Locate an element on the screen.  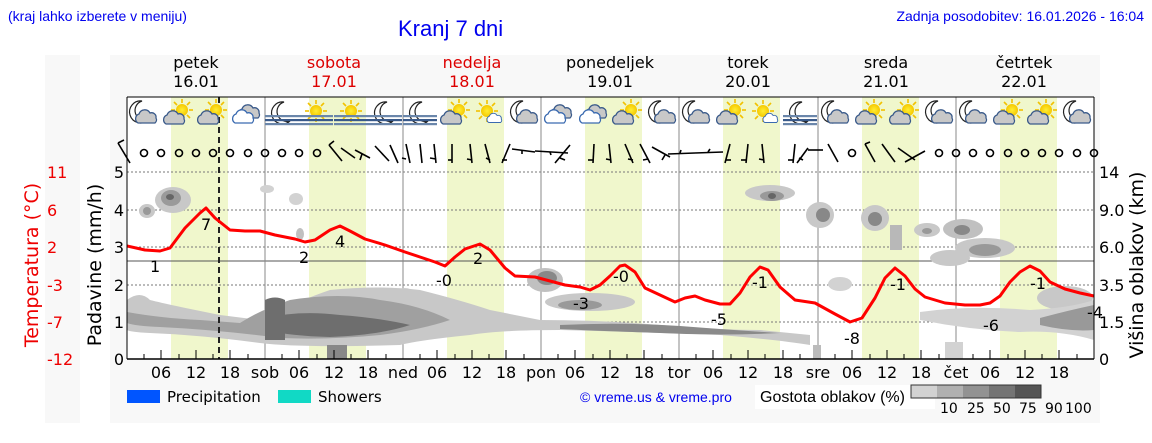
showers-swatch is located at coordinates (294, 396).